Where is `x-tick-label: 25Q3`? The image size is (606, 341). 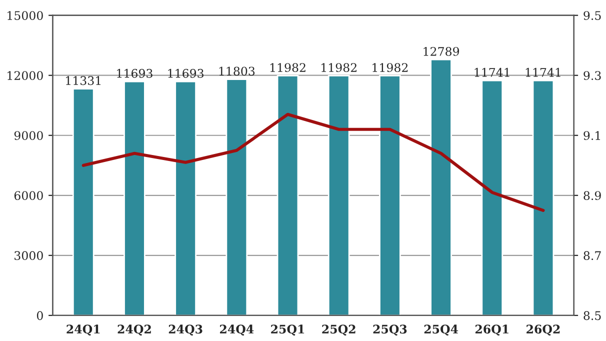 x-tick-label: 25Q3 is located at coordinates (390, 330).